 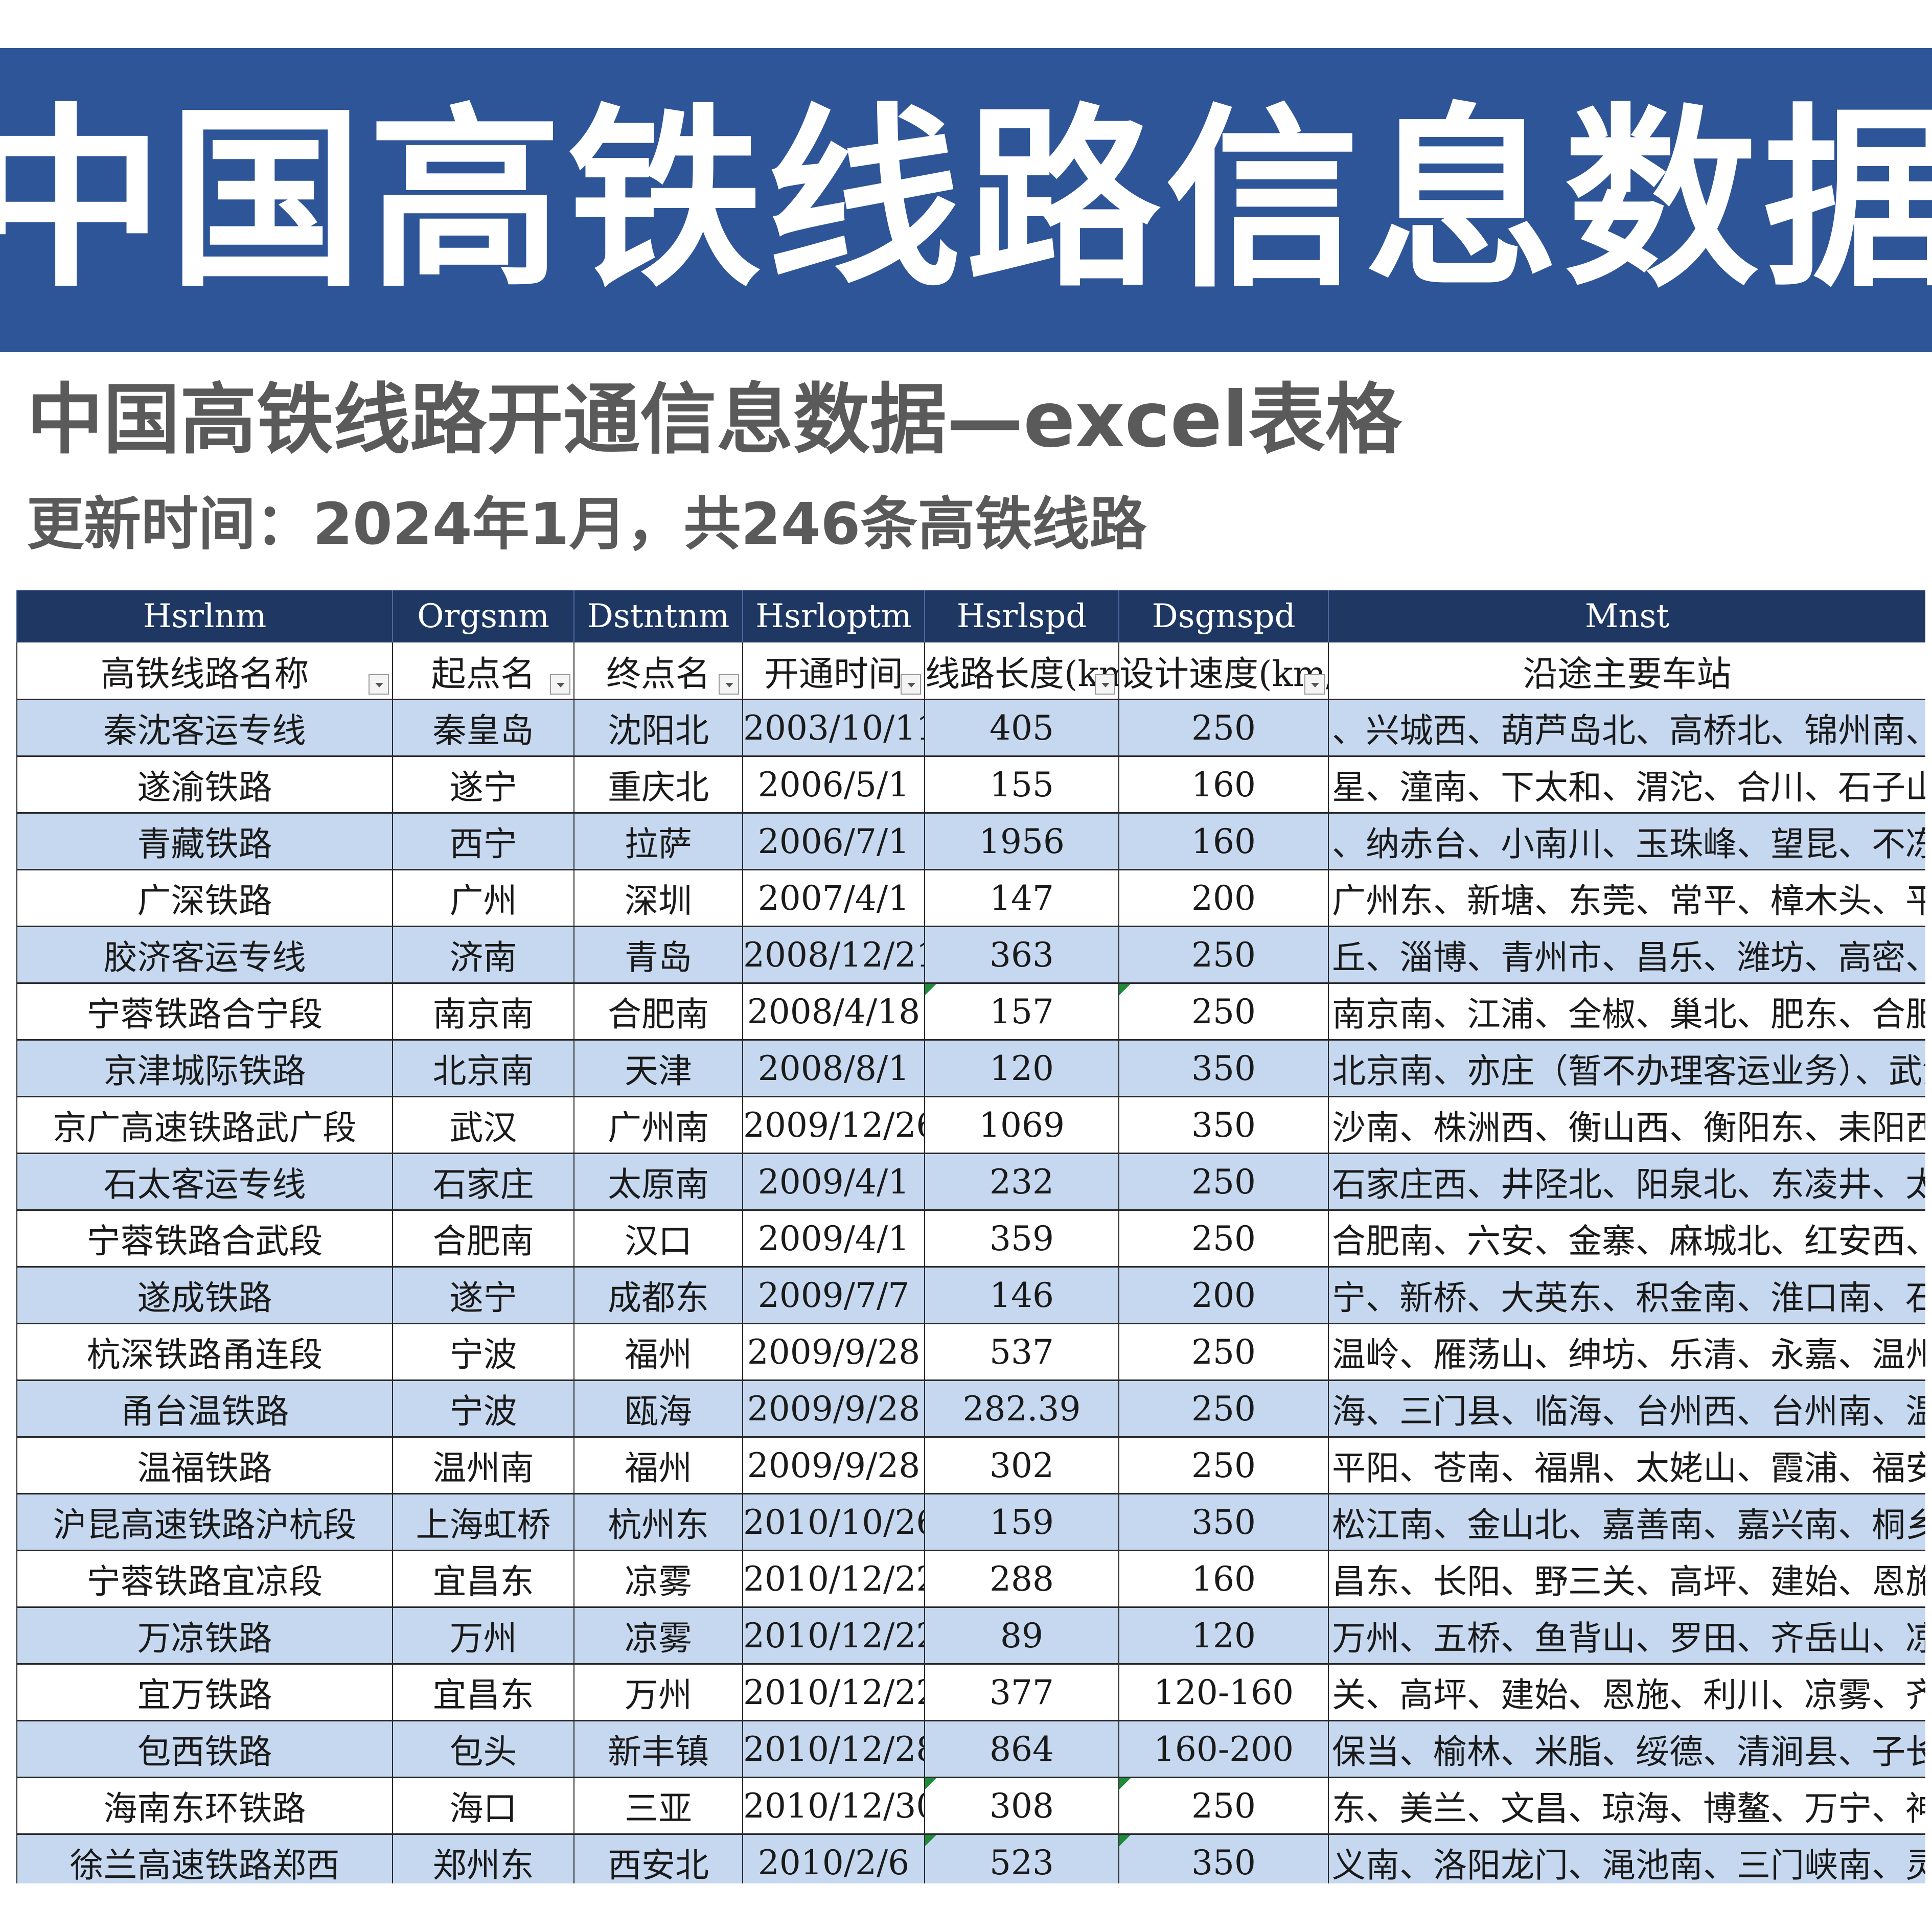 What do you see at coordinates (1626, 1125) in the screenshot?
I see `stations-cell: 沙南、株洲西、衡山西、衡阳东、耒阳西、郴州西` at bounding box center [1626, 1125].